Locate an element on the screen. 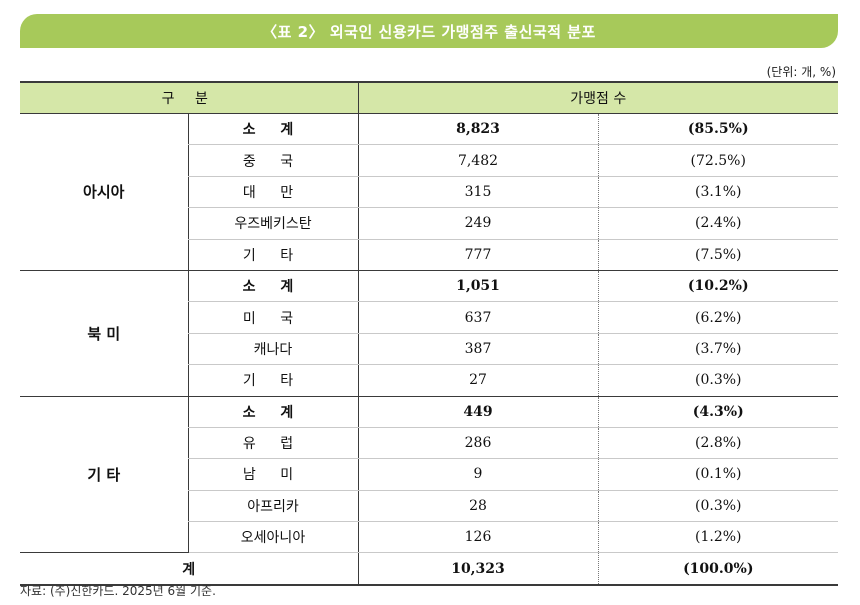  table-row: 기 타 27 (0.3%) is located at coordinates (429, 380).